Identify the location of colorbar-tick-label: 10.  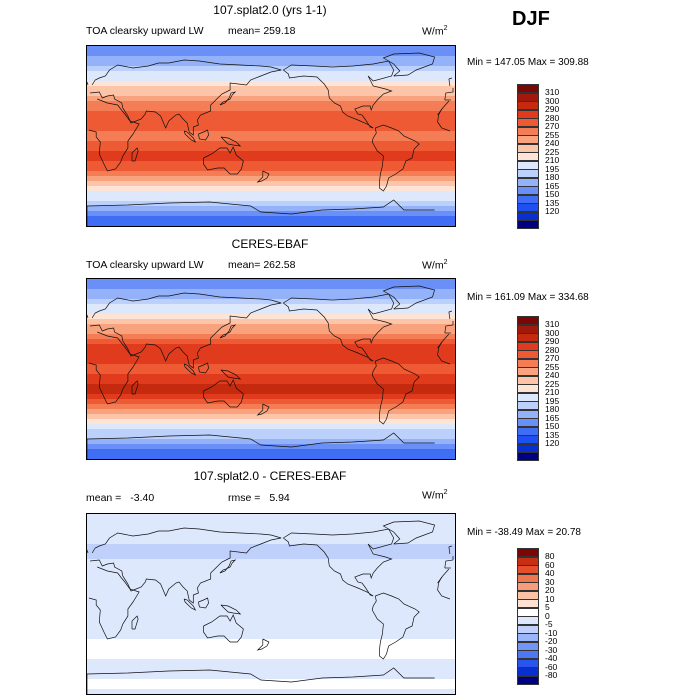
(550, 598).